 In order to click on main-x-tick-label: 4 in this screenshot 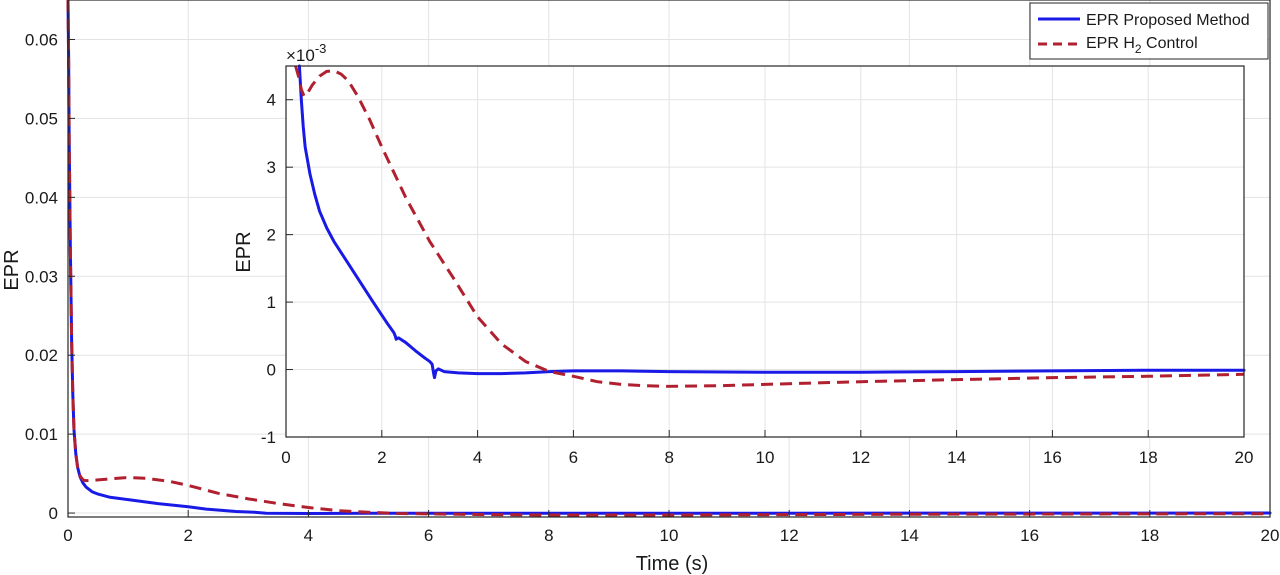, I will do `click(308, 535)`.